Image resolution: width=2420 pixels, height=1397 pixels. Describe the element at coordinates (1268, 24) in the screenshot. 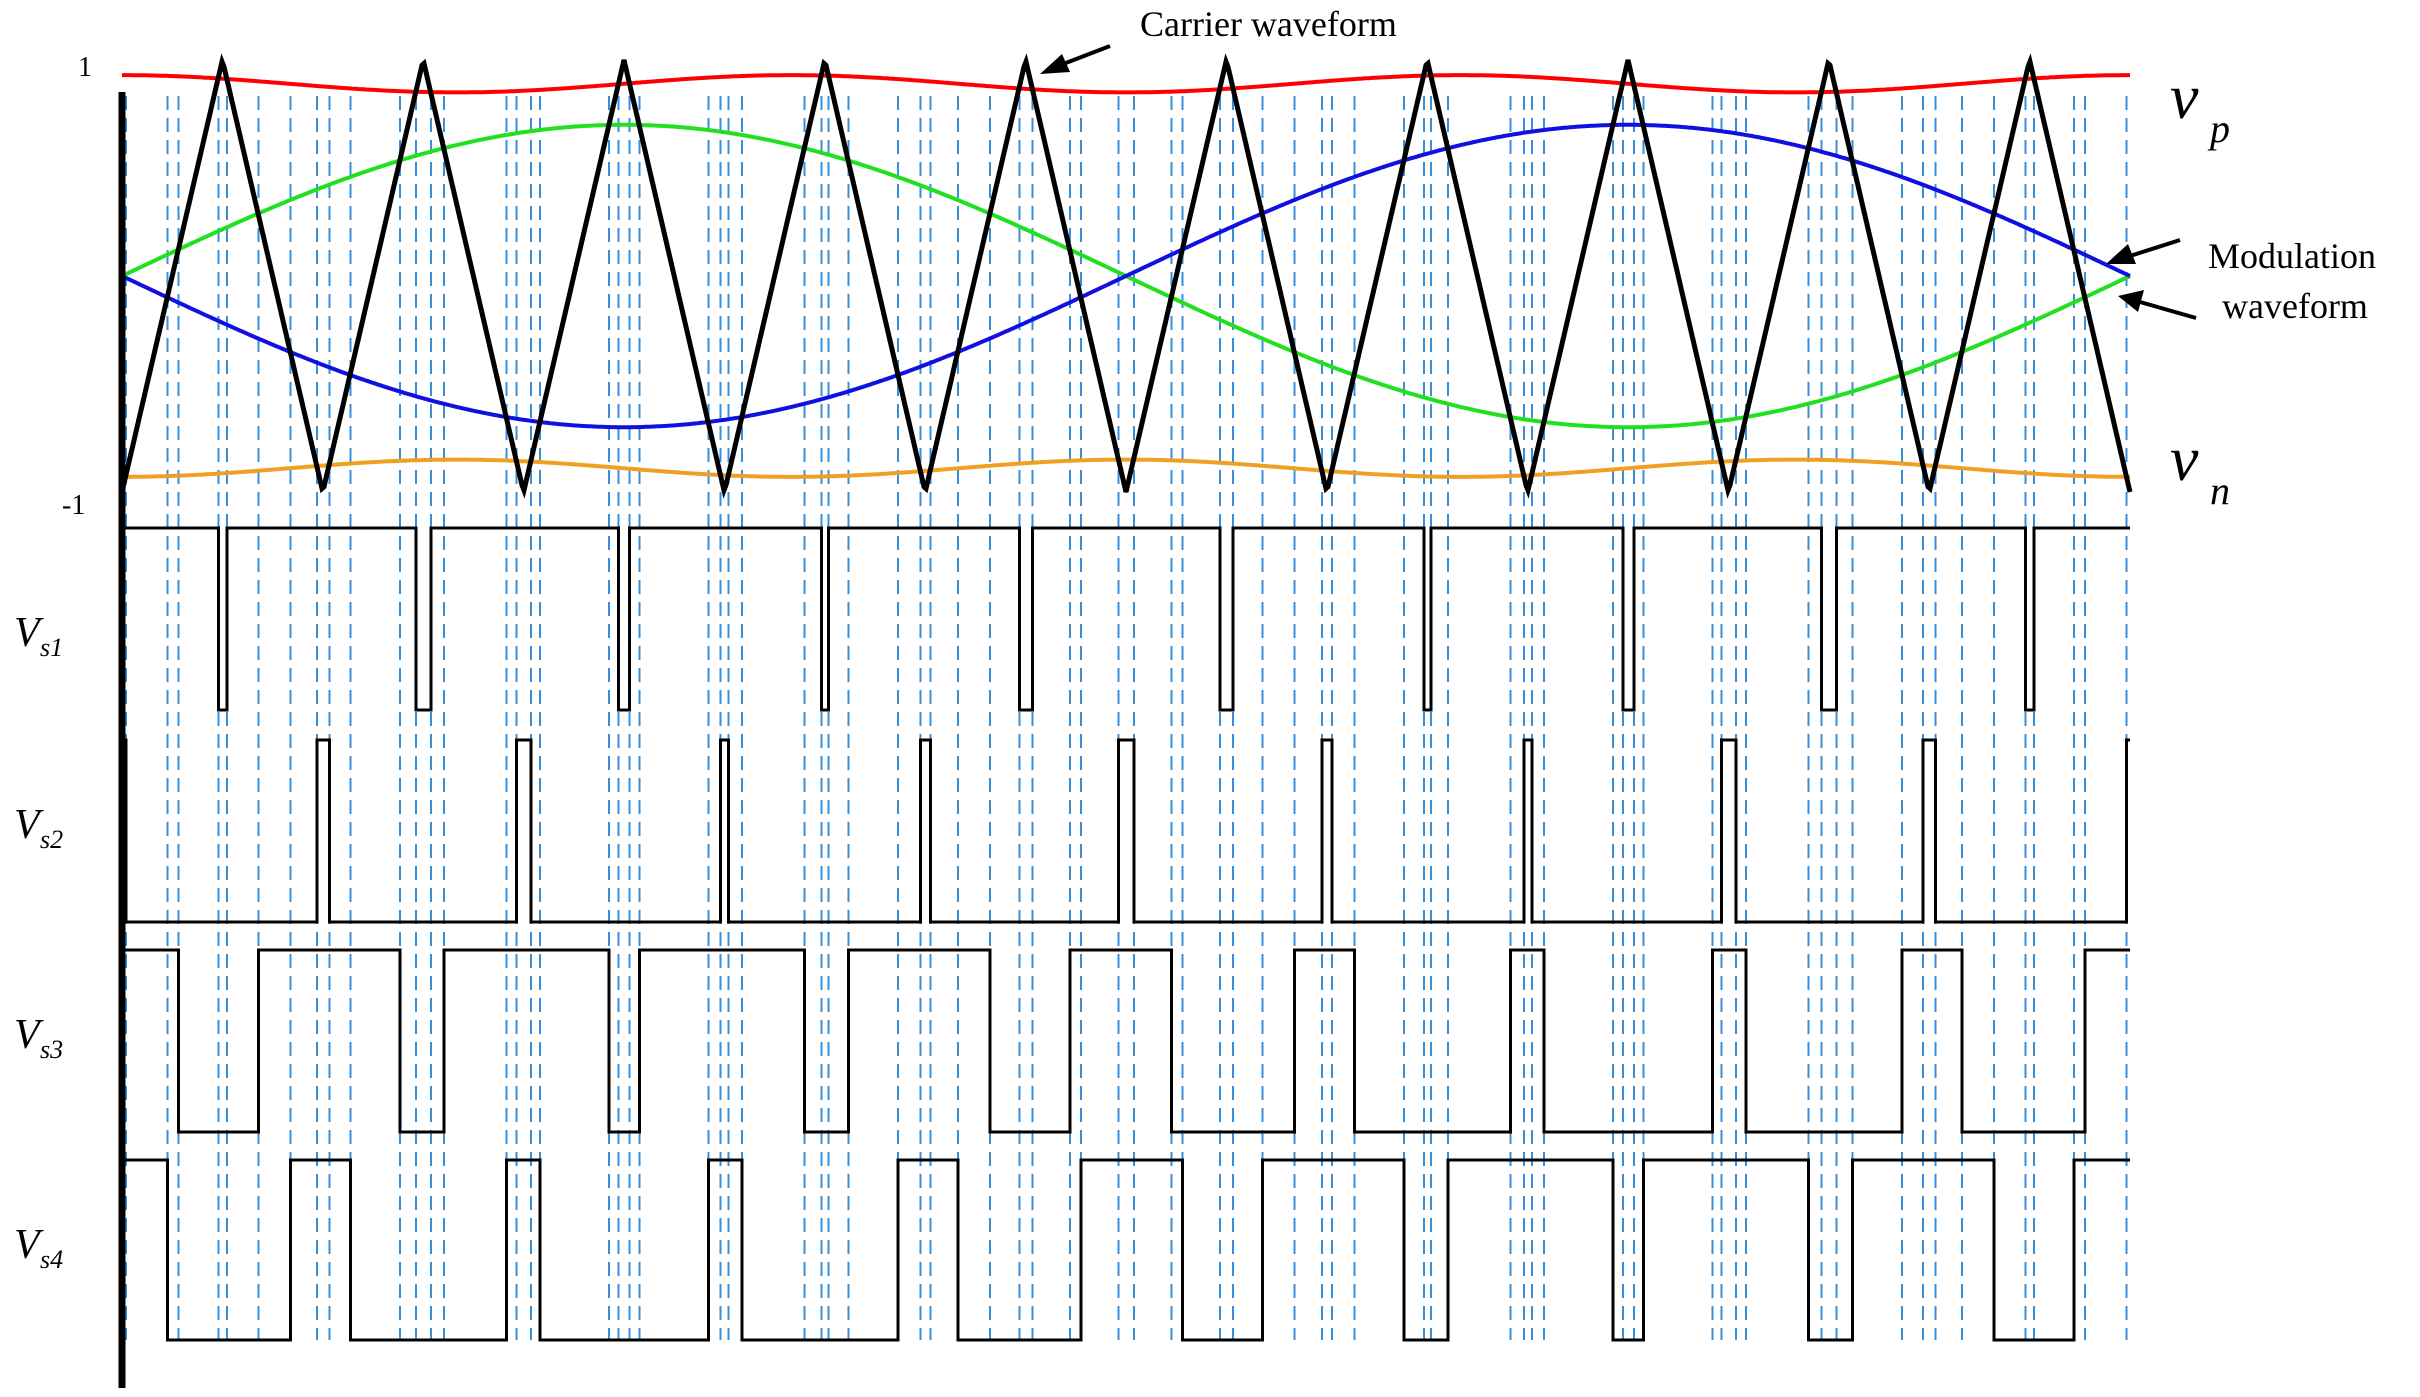

I see `carrier-annotation: Carrier waveform` at that location.